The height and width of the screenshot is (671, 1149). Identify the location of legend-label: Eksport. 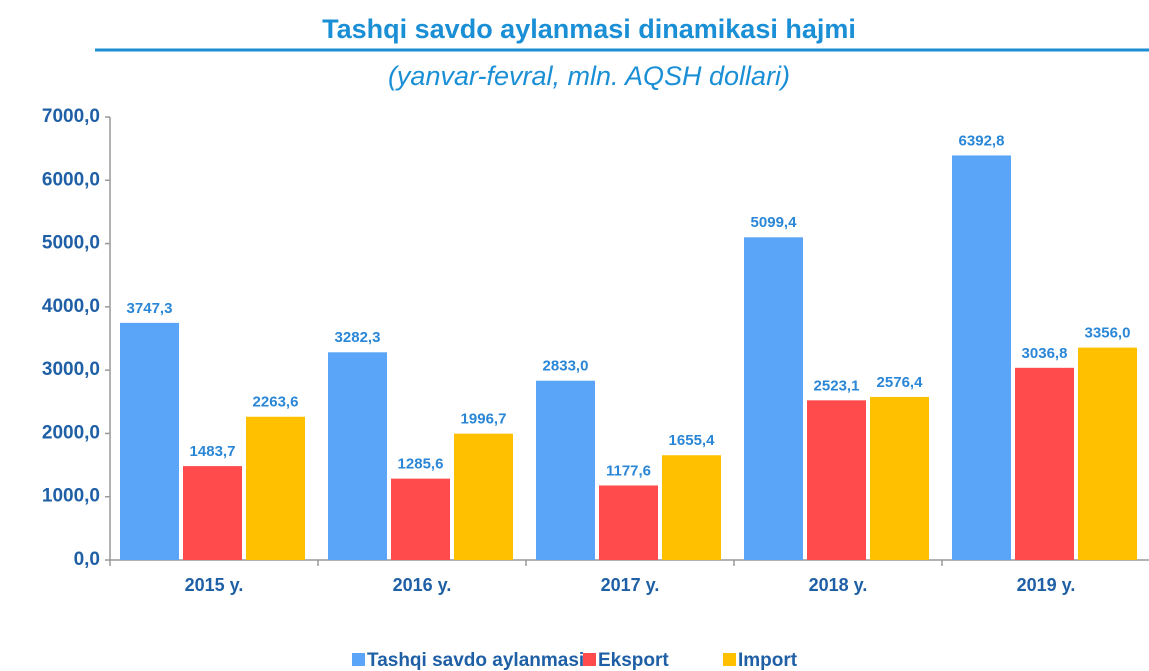
(633, 660).